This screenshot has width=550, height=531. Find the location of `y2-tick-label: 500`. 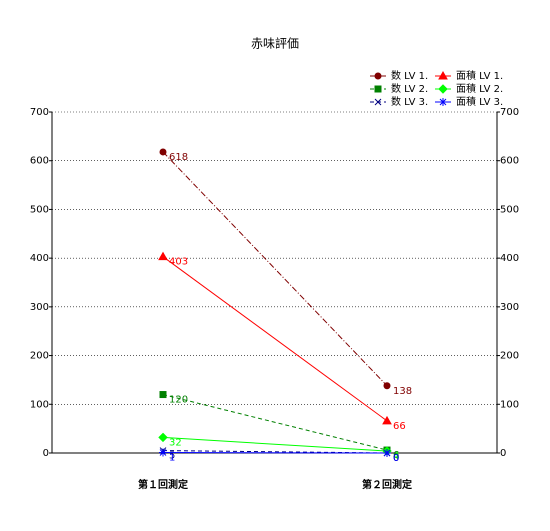

y2-tick-label: 500 is located at coordinates (509, 209).